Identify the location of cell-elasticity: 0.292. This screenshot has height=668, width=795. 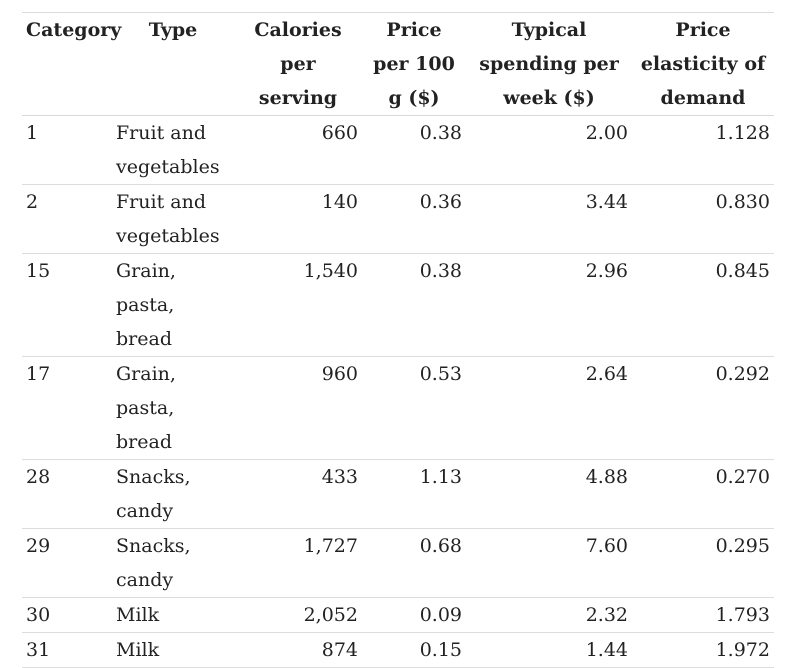
(703, 408).